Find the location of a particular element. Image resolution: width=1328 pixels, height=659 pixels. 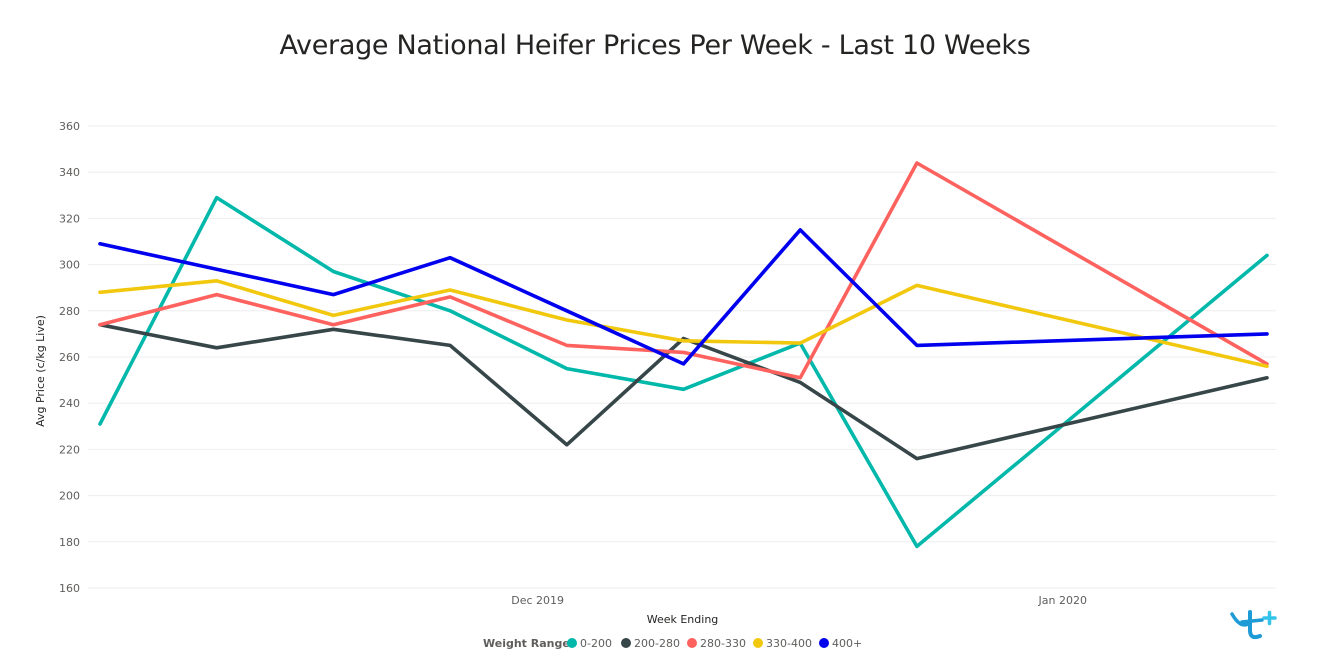

legend-label: 280-330 is located at coordinates (723, 643).